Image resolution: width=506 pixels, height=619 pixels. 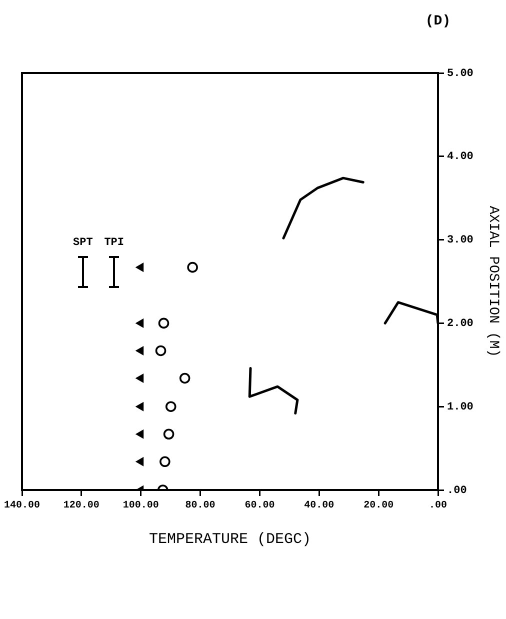 What do you see at coordinates (438, 22) in the screenshot?
I see `text: (D)` at bounding box center [438, 22].